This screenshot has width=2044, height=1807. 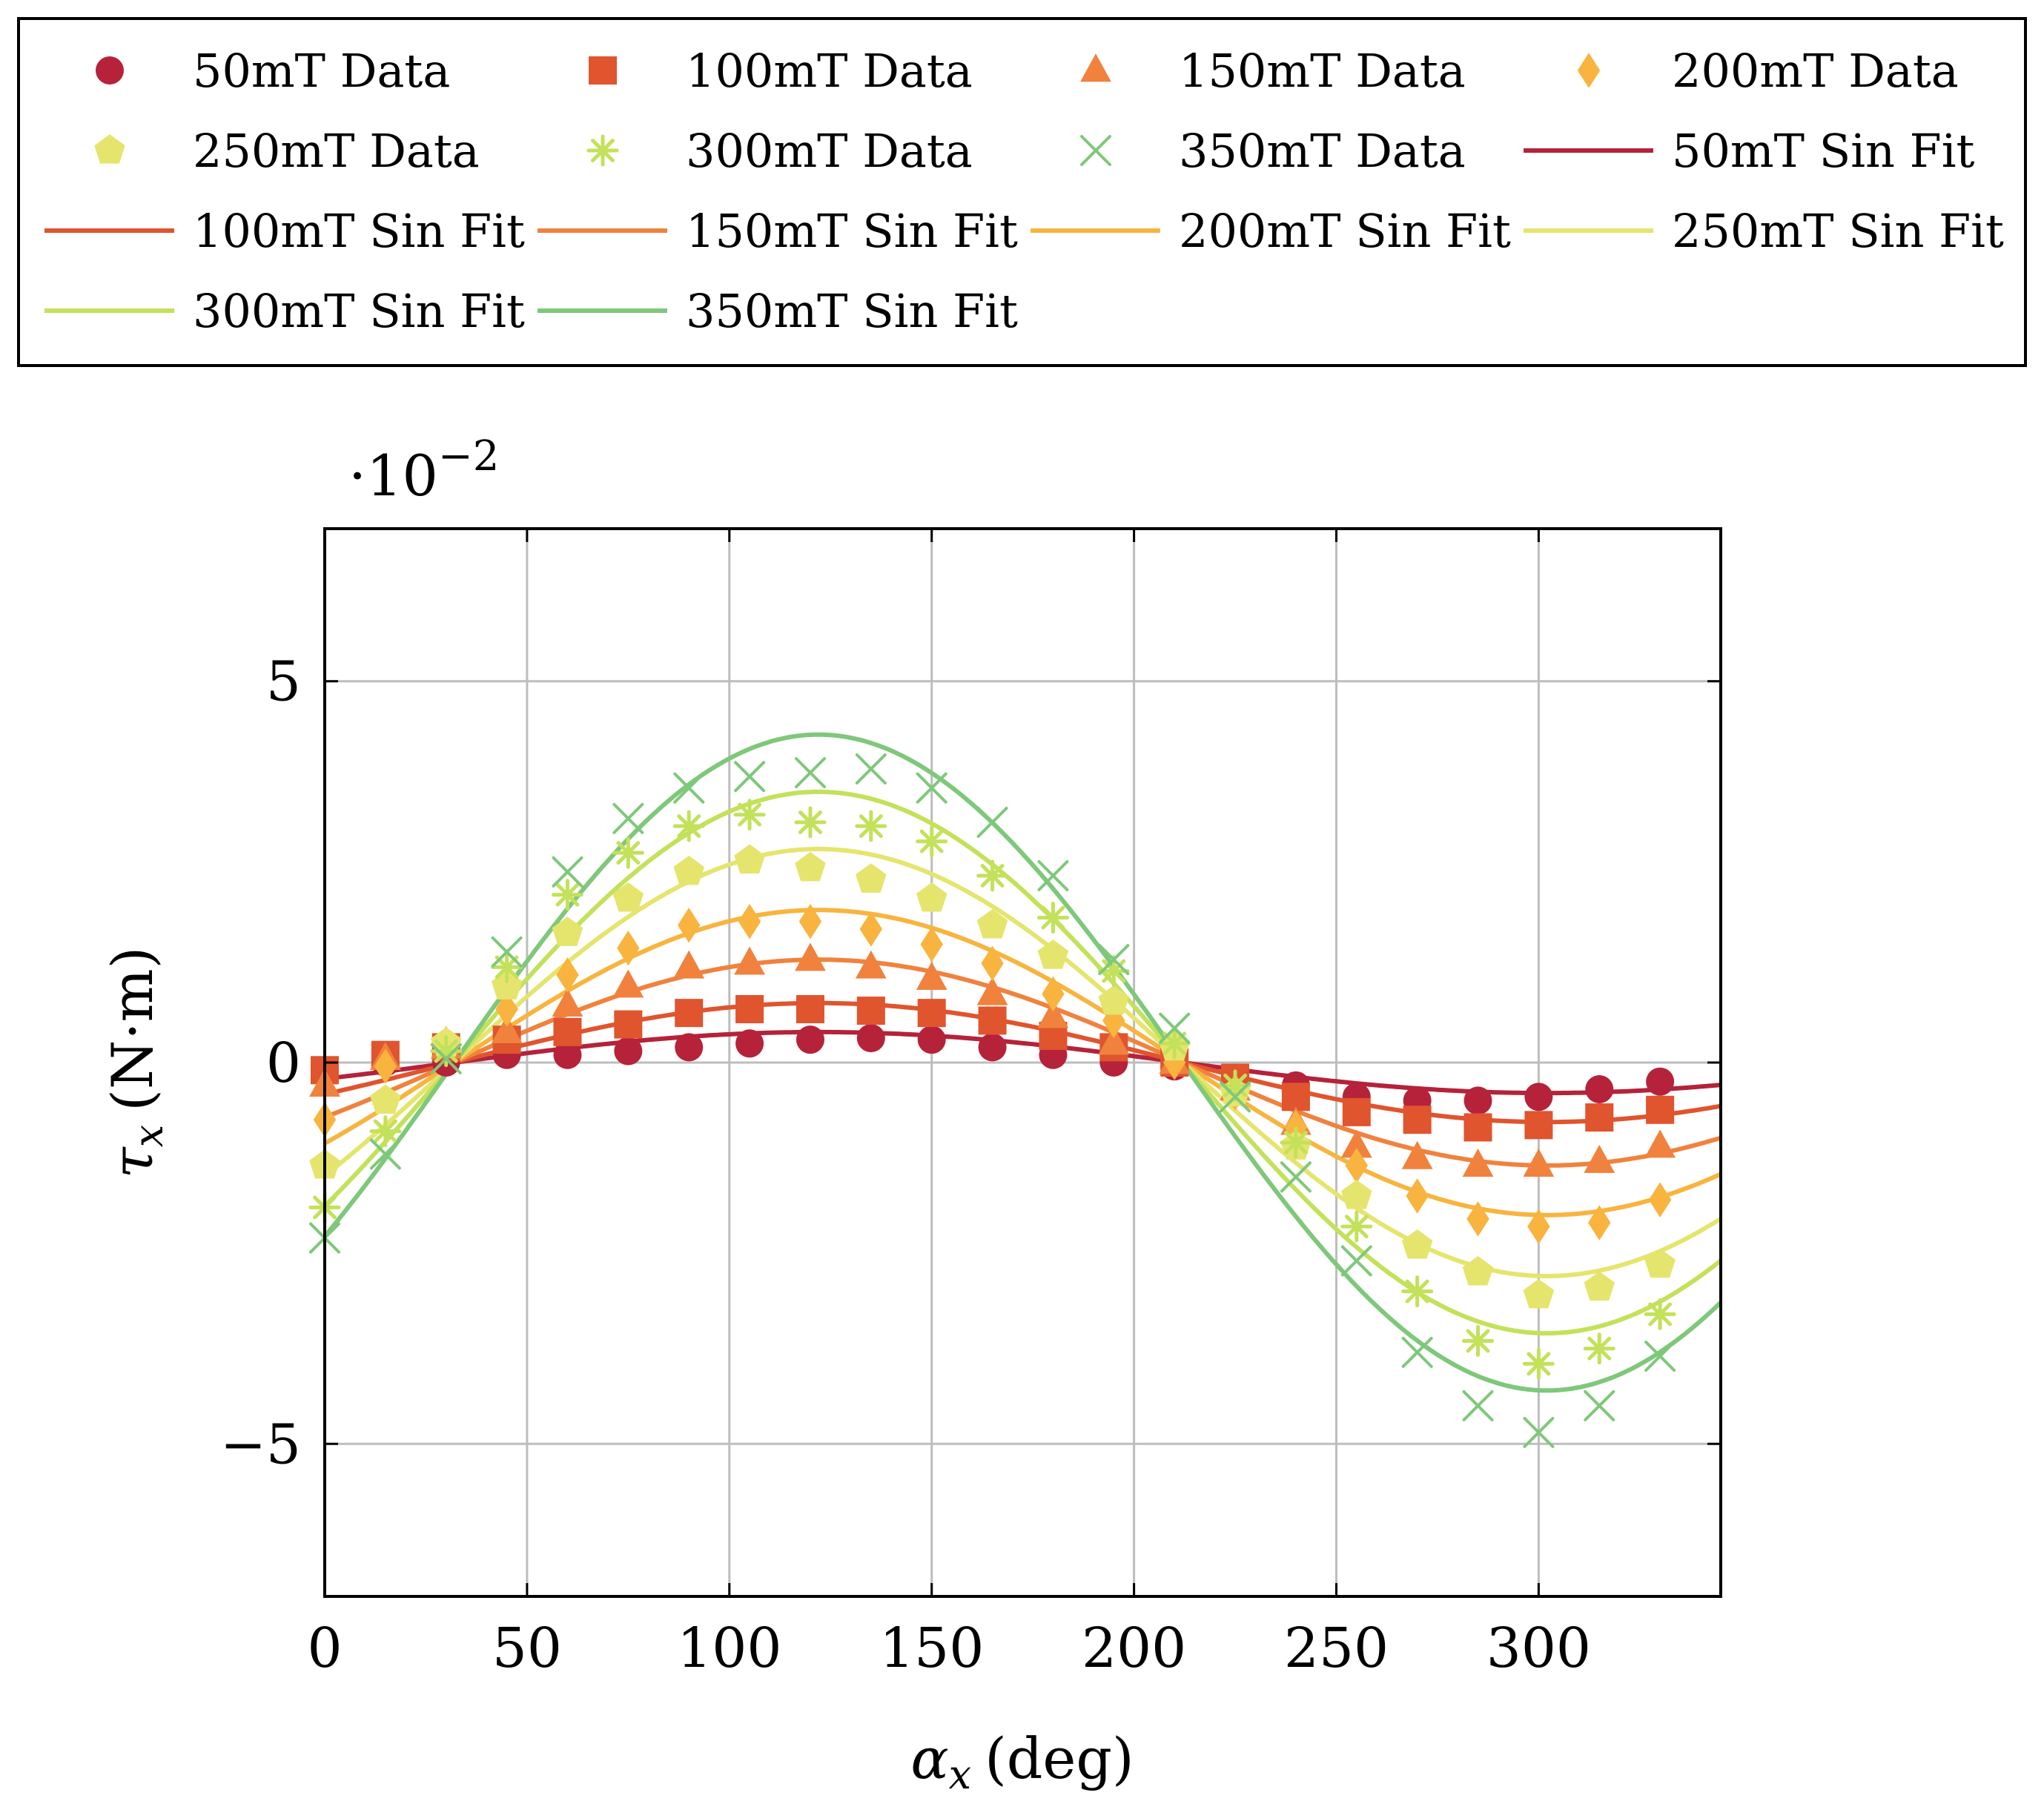 I want to click on y-tick-label: 5, so click(x=284, y=682).